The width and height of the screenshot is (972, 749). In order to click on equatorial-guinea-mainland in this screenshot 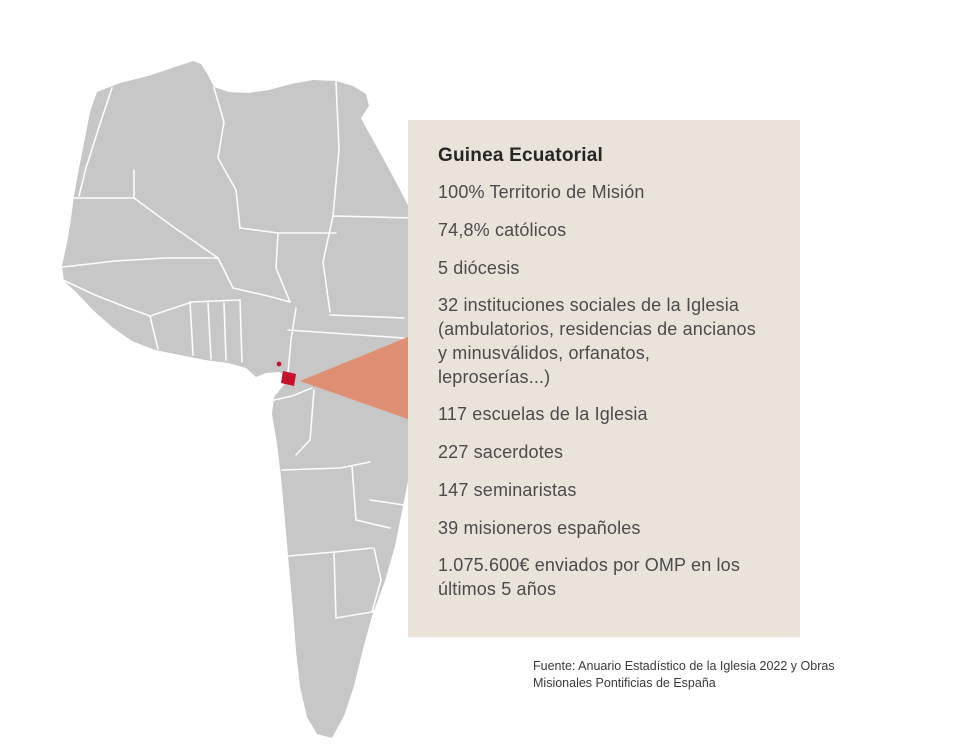, I will do `click(288, 378)`.